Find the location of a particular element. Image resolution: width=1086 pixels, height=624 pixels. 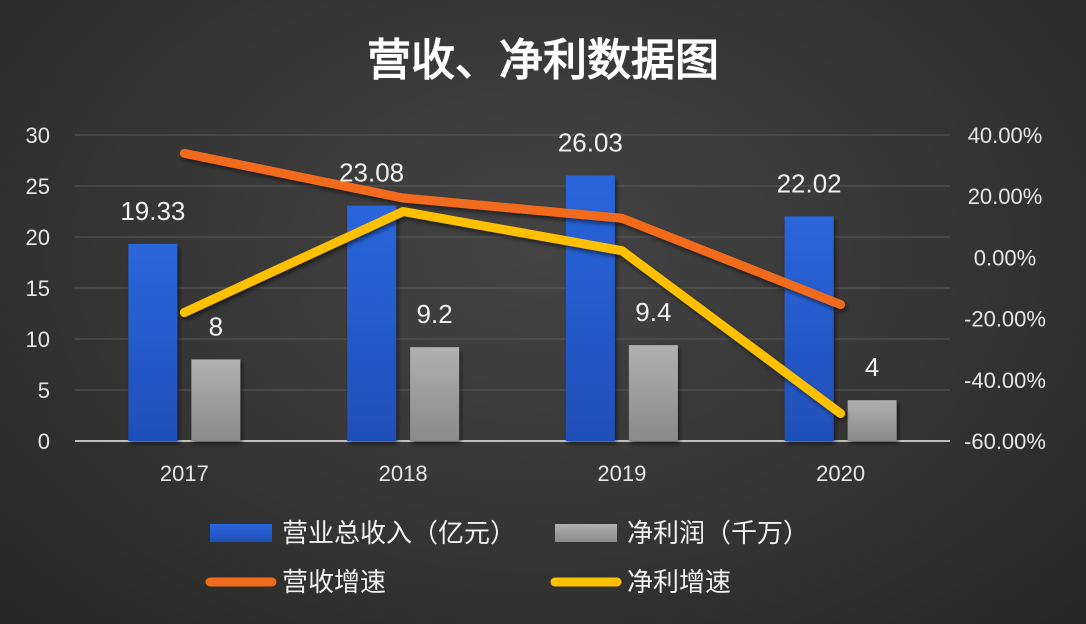

data-label: 8 is located at coordinates (216, 326).